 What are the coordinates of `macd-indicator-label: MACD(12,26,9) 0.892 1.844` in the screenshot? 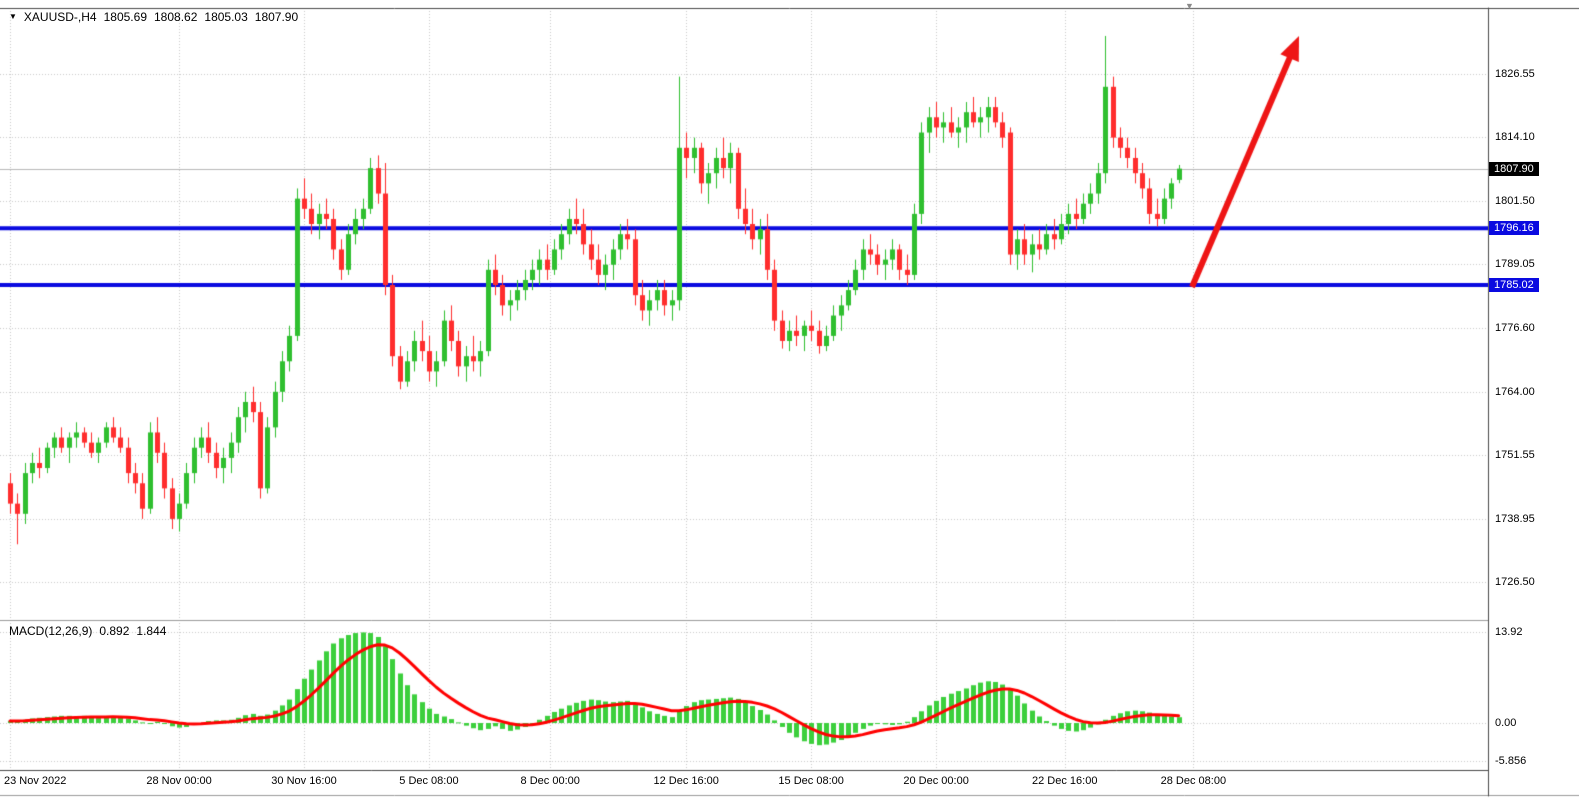 It's located at (87, 631).